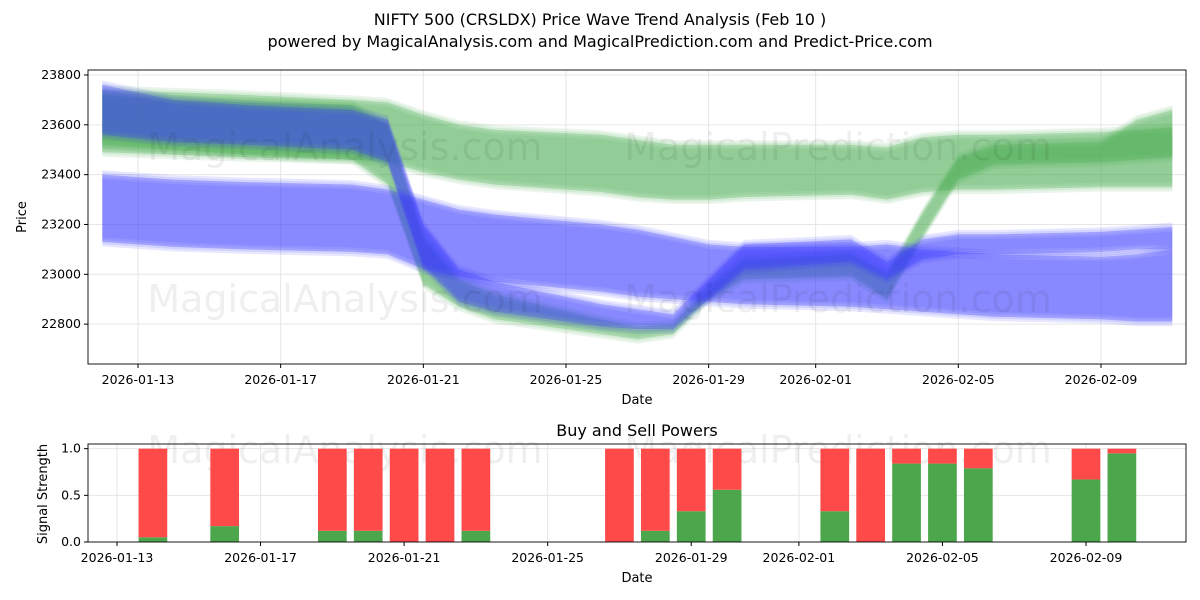 This screenshot has height=600, width=1200. Describe the element at coordinates (71, 494) in the screenshot. I see `signal-y-tick-label: 0.5` at that location.